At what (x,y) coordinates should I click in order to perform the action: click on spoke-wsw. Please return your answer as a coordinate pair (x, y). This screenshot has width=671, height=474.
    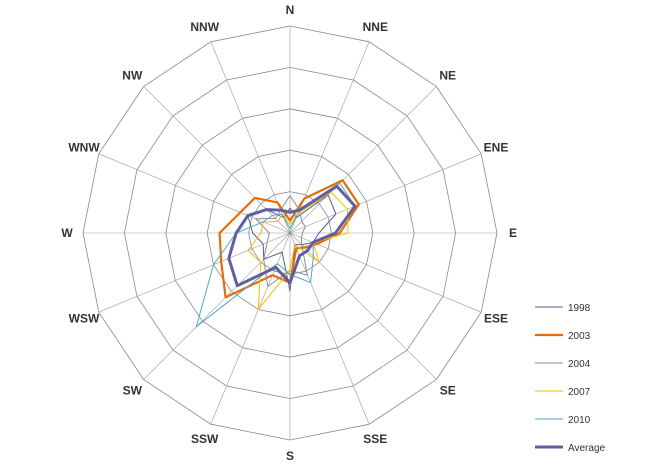
    Looking at the image, I should click on (194, 272).